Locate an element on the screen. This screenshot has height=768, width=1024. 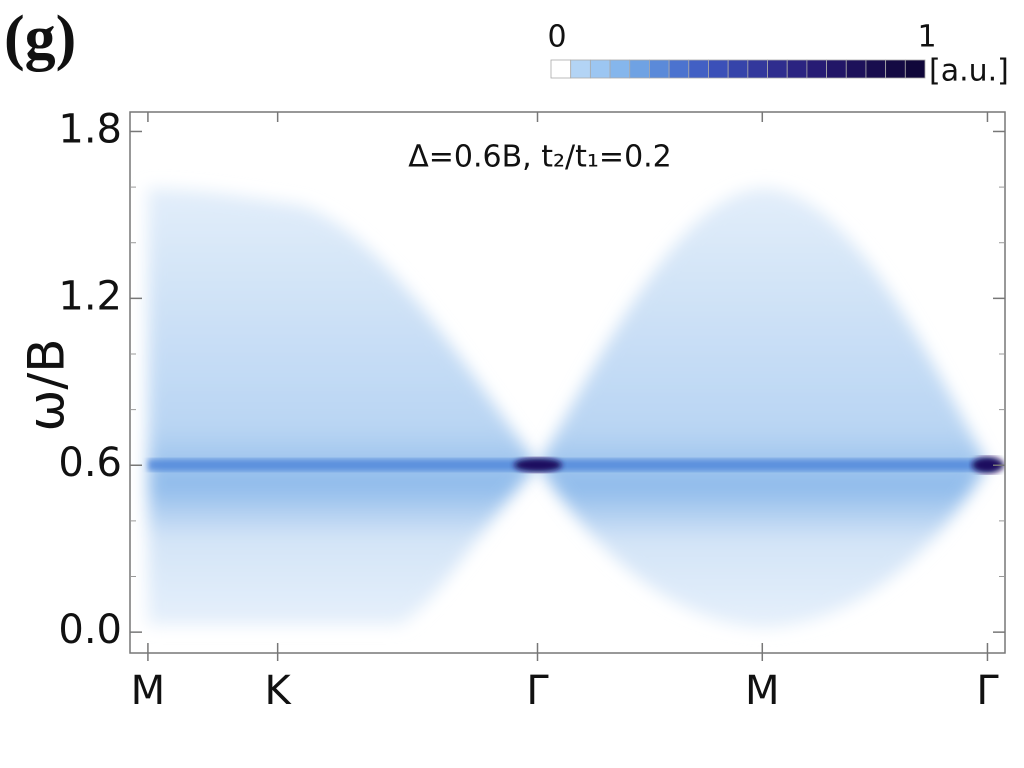
y-axis-label: ω/B is located at coordinates (47, 384).